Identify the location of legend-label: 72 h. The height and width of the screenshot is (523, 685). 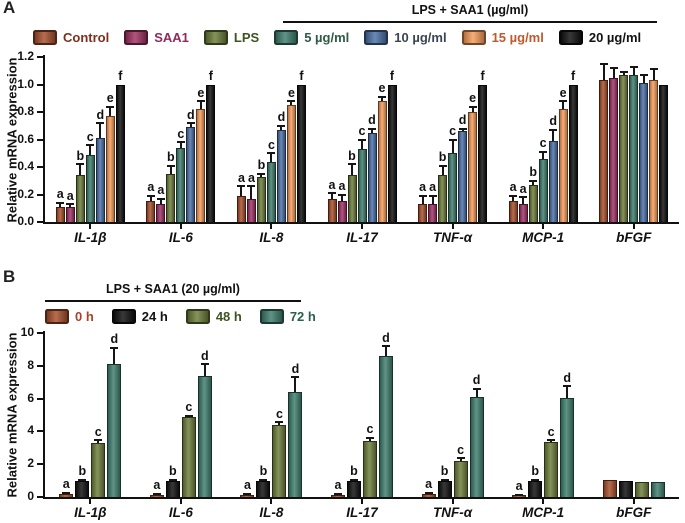
(302, 316).